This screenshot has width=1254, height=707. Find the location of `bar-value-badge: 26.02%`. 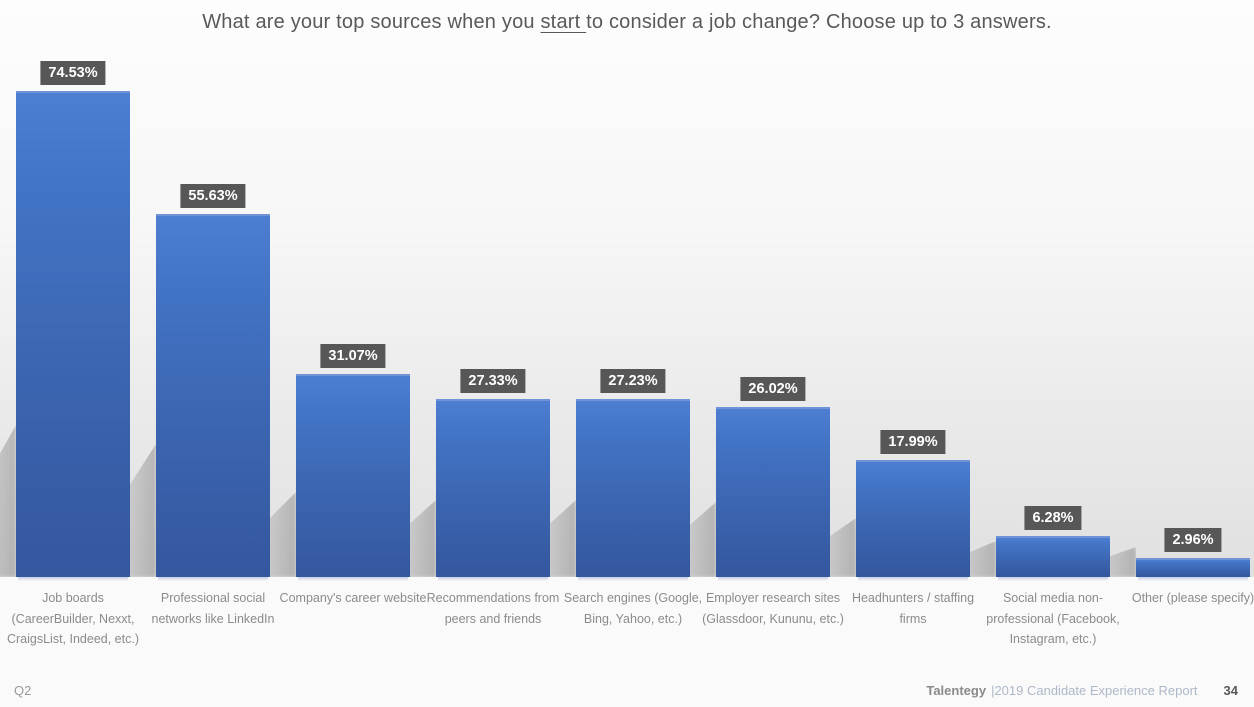

bar-value-badge: 26.02% is located at coordinates (773, 389).